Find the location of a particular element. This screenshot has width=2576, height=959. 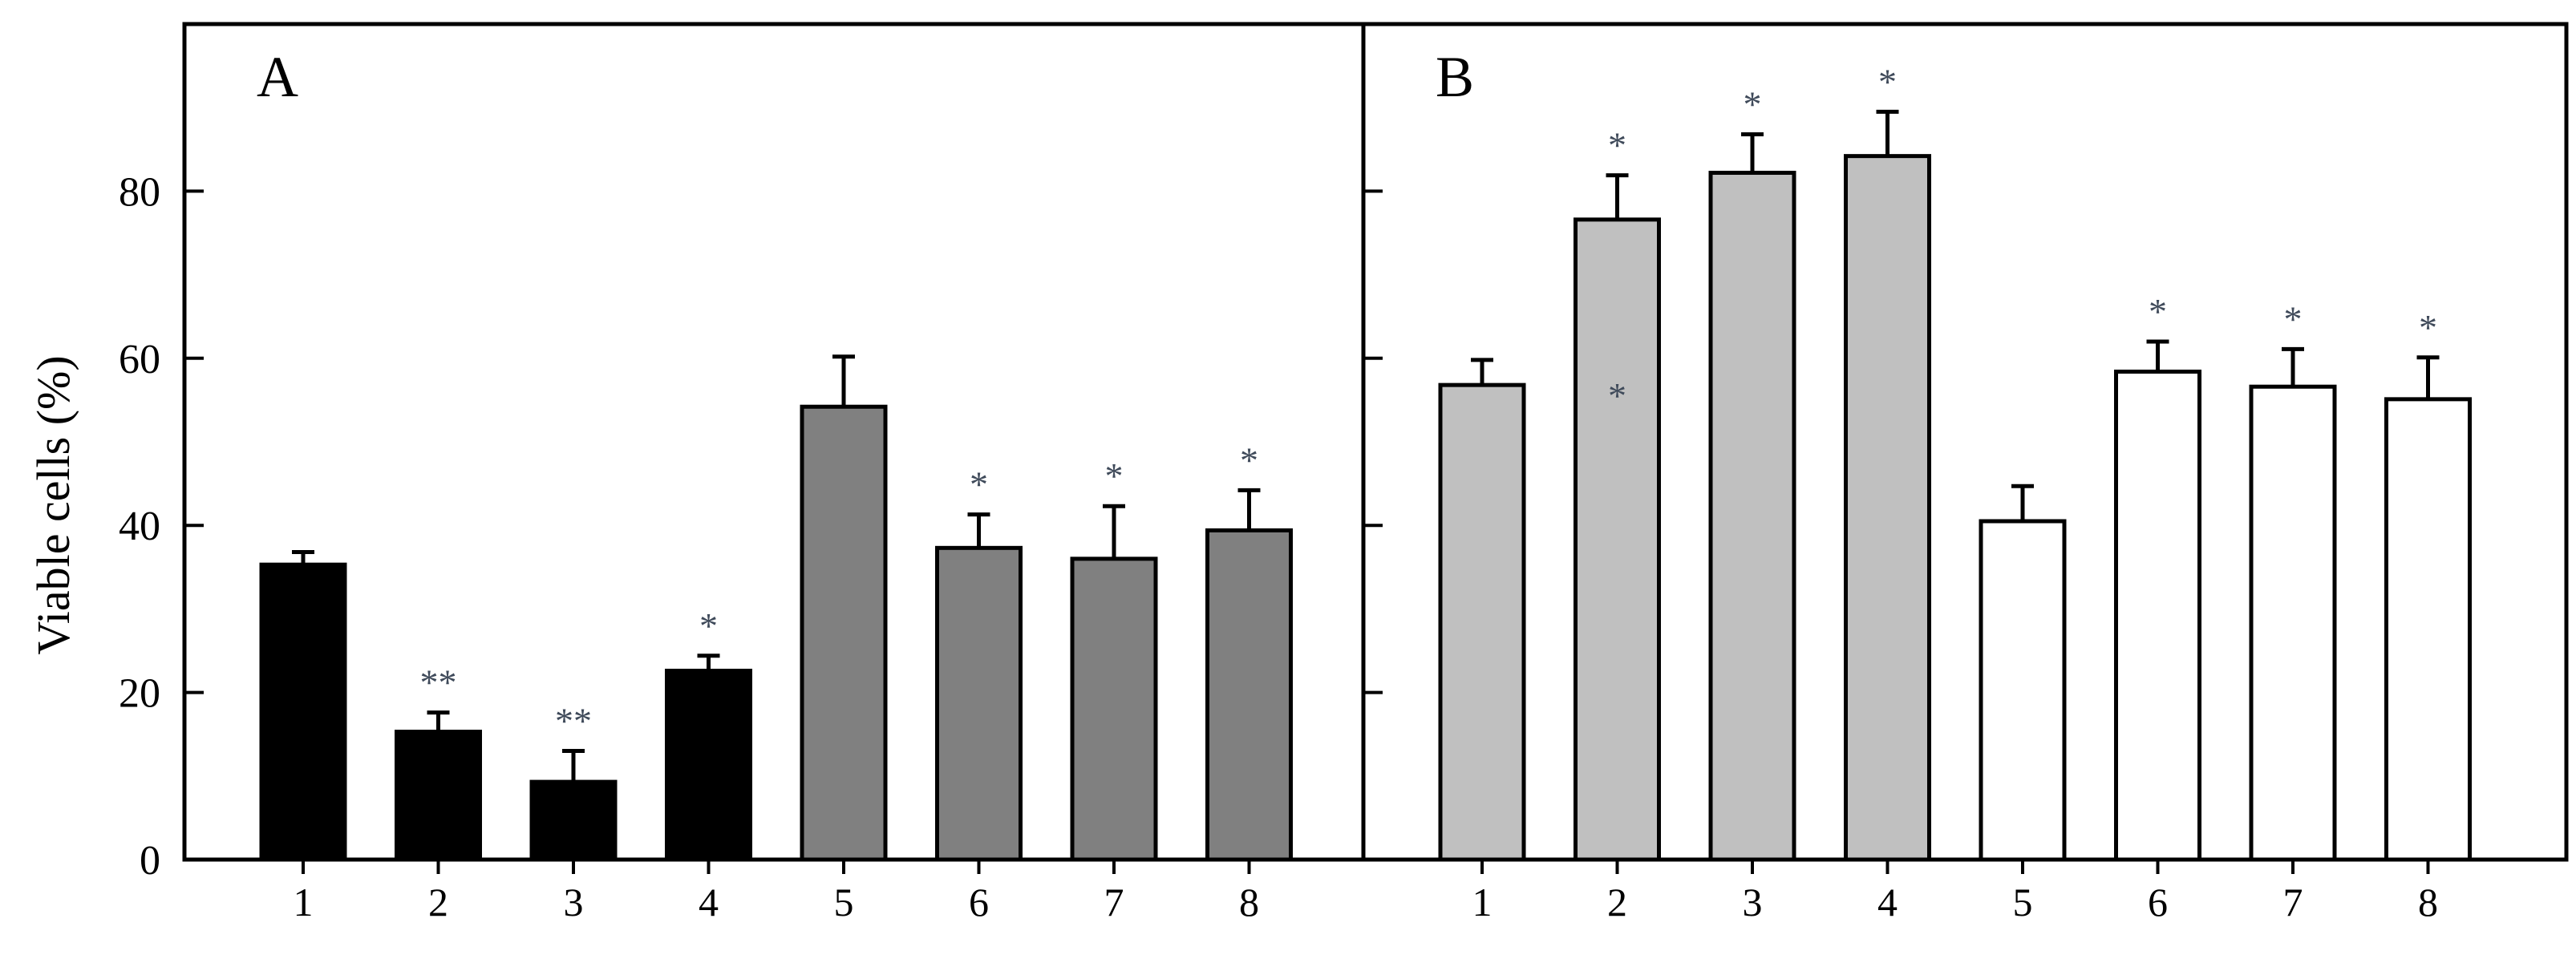

y-tick-label: 60 is located at coordinates (139, 359).